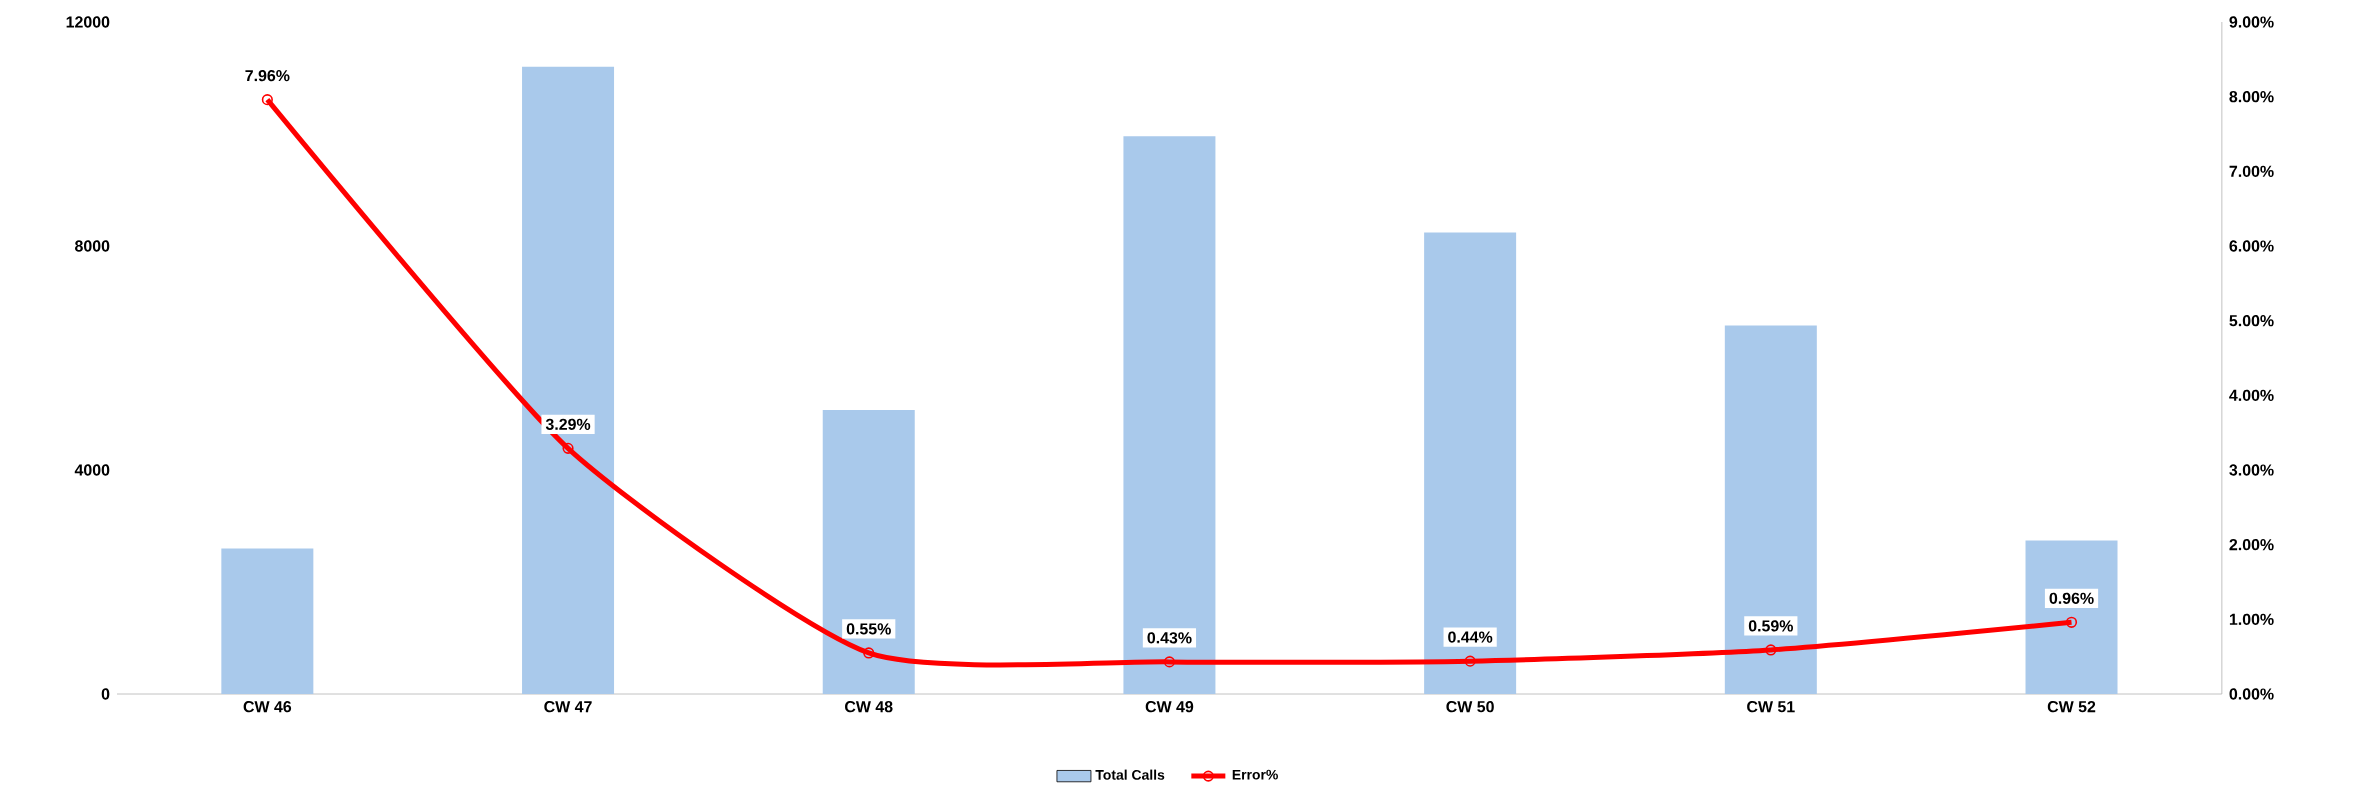 The image size is (2354, 807). Describe the element at coordinates (1470, 637) in the screenshot. I see `data-label: 0.44%` at that location.